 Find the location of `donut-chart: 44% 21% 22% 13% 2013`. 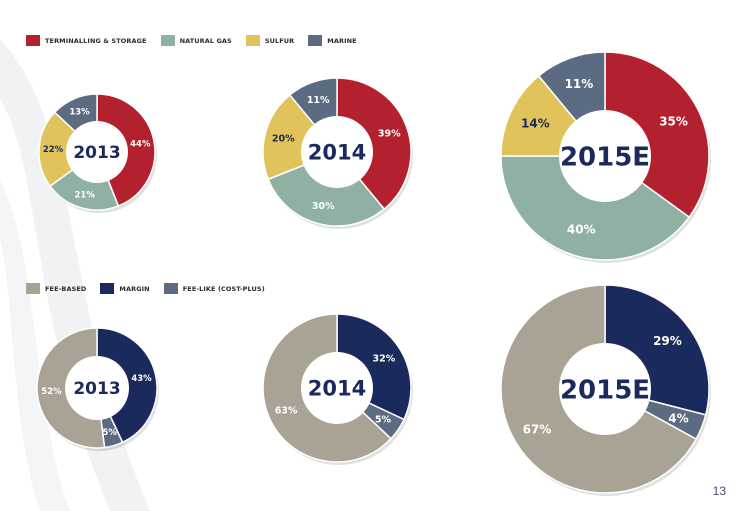

donut-chart: 44% 21% 22% 13% 2013 is located at coordinates (97, 153).